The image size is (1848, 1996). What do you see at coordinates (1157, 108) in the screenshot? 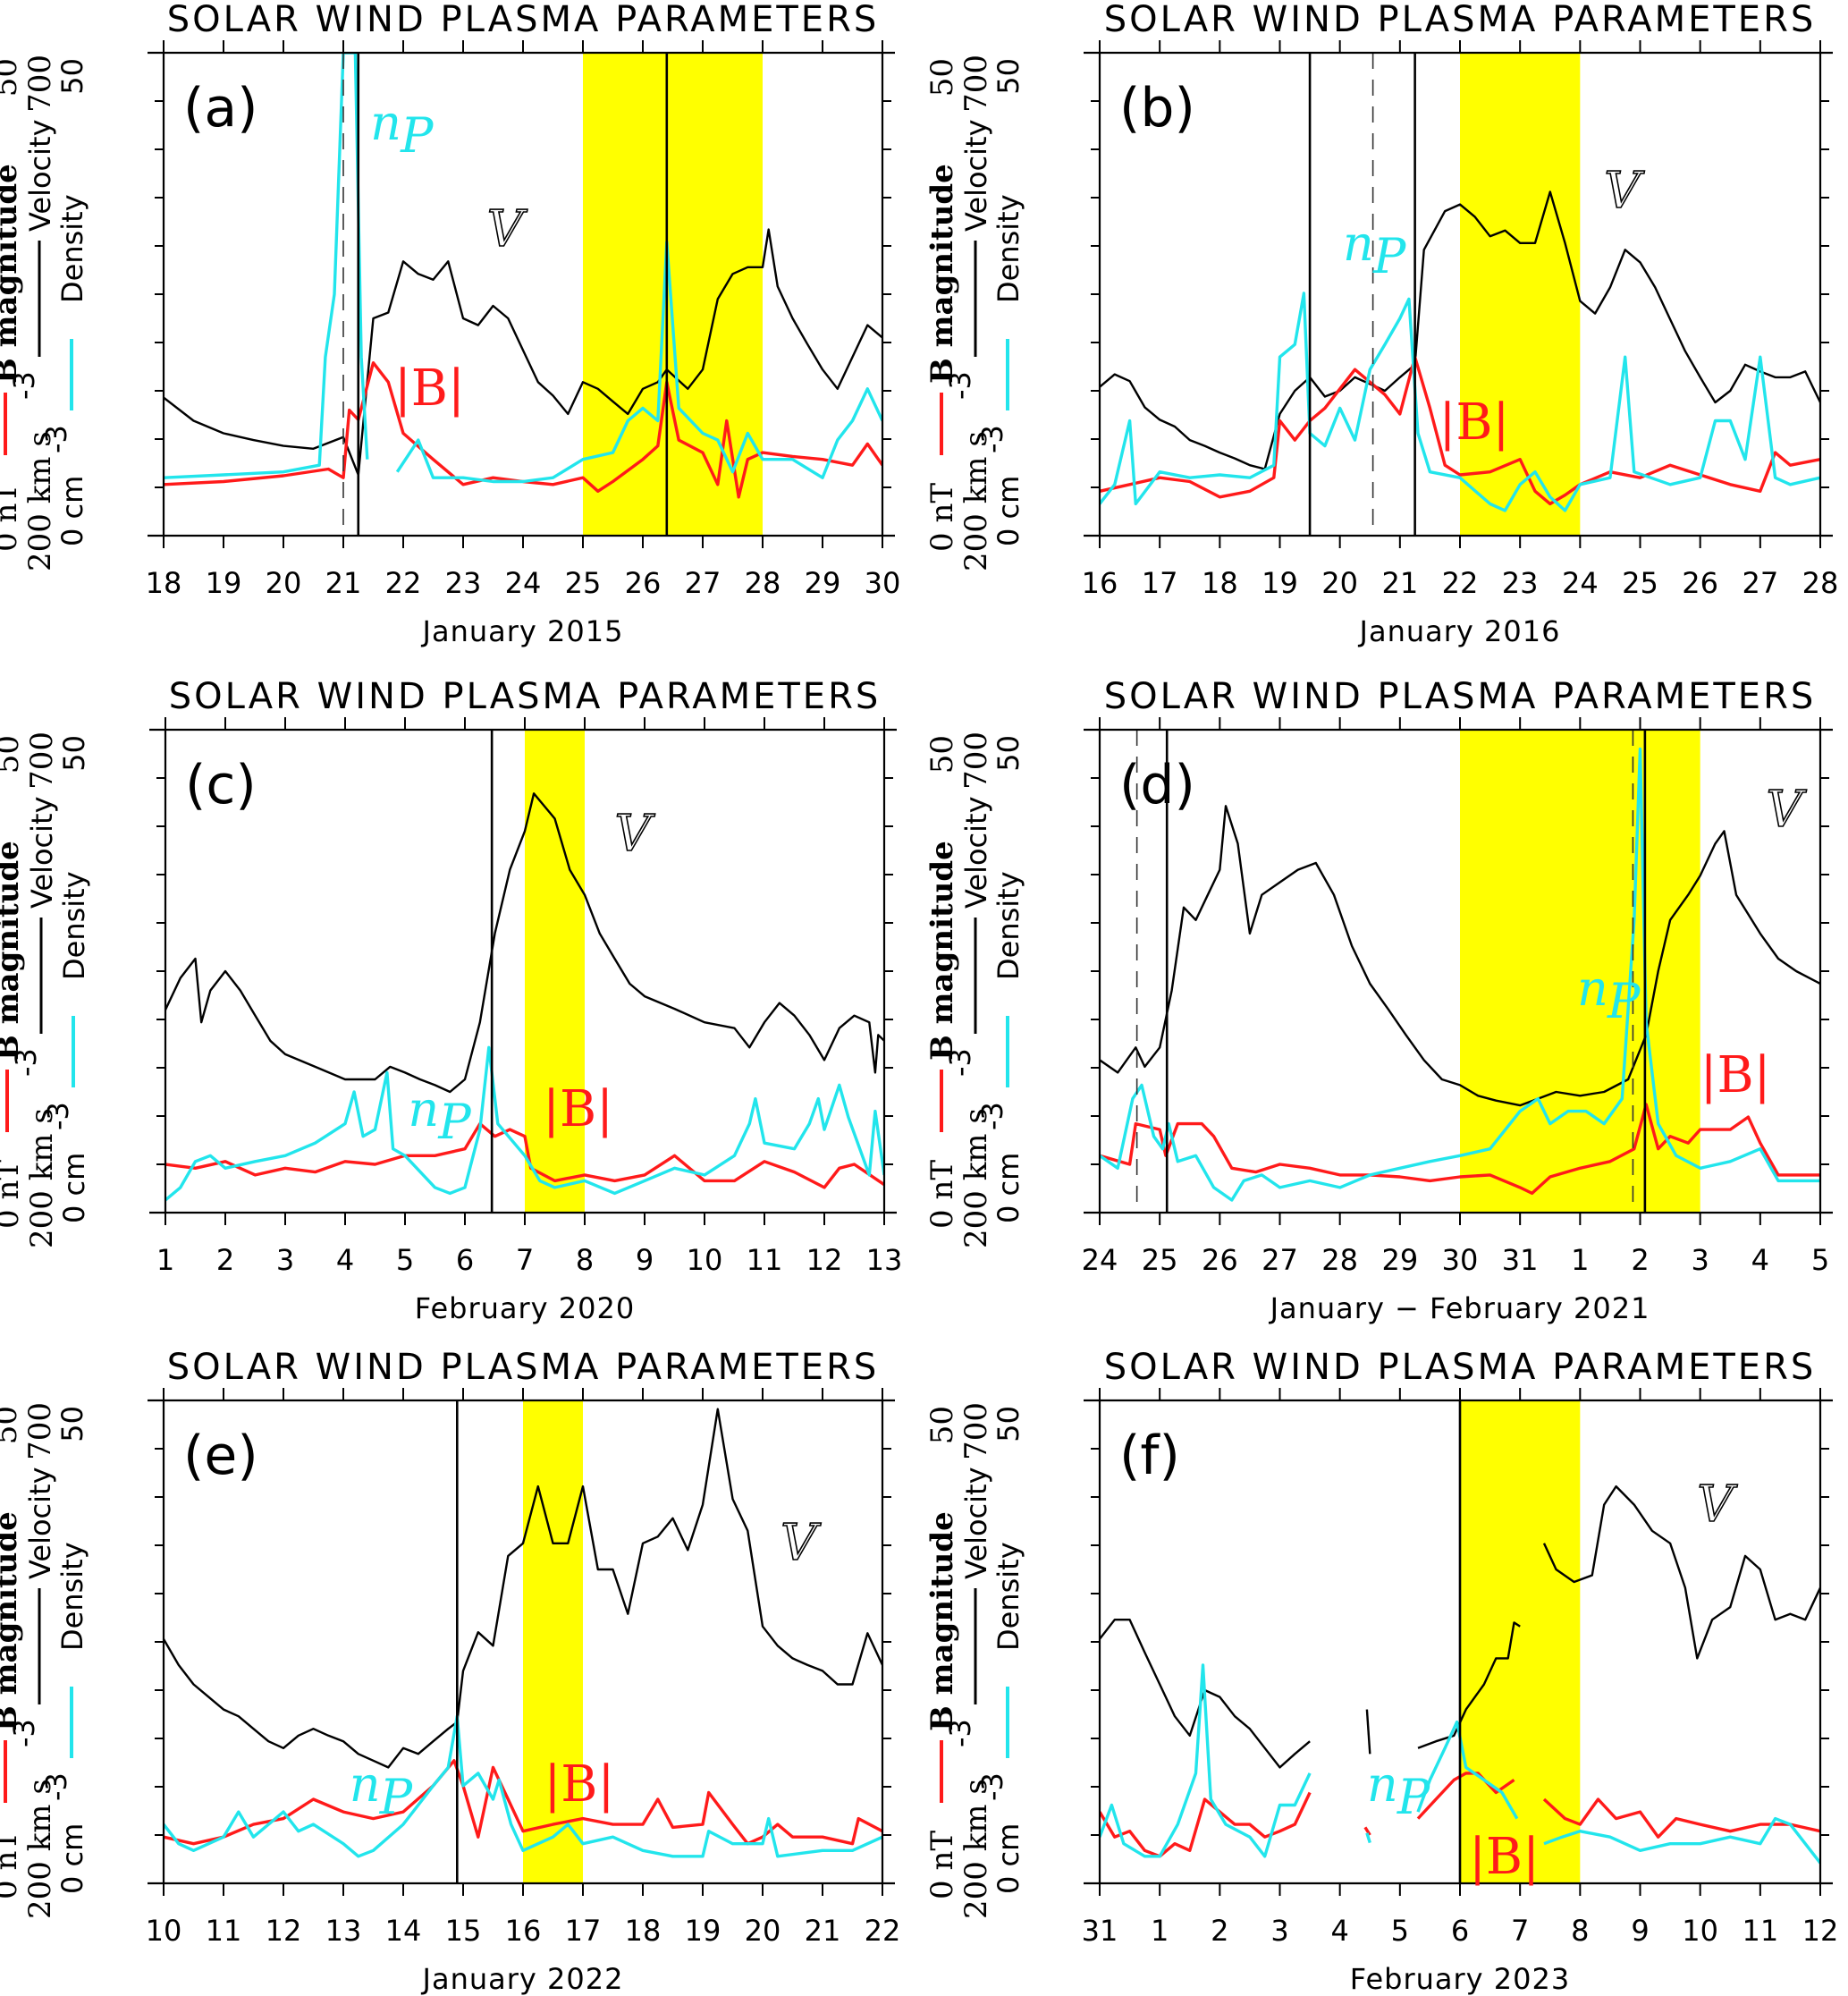
I see `panel-label: (b)` at bounding box center [1157, 108].